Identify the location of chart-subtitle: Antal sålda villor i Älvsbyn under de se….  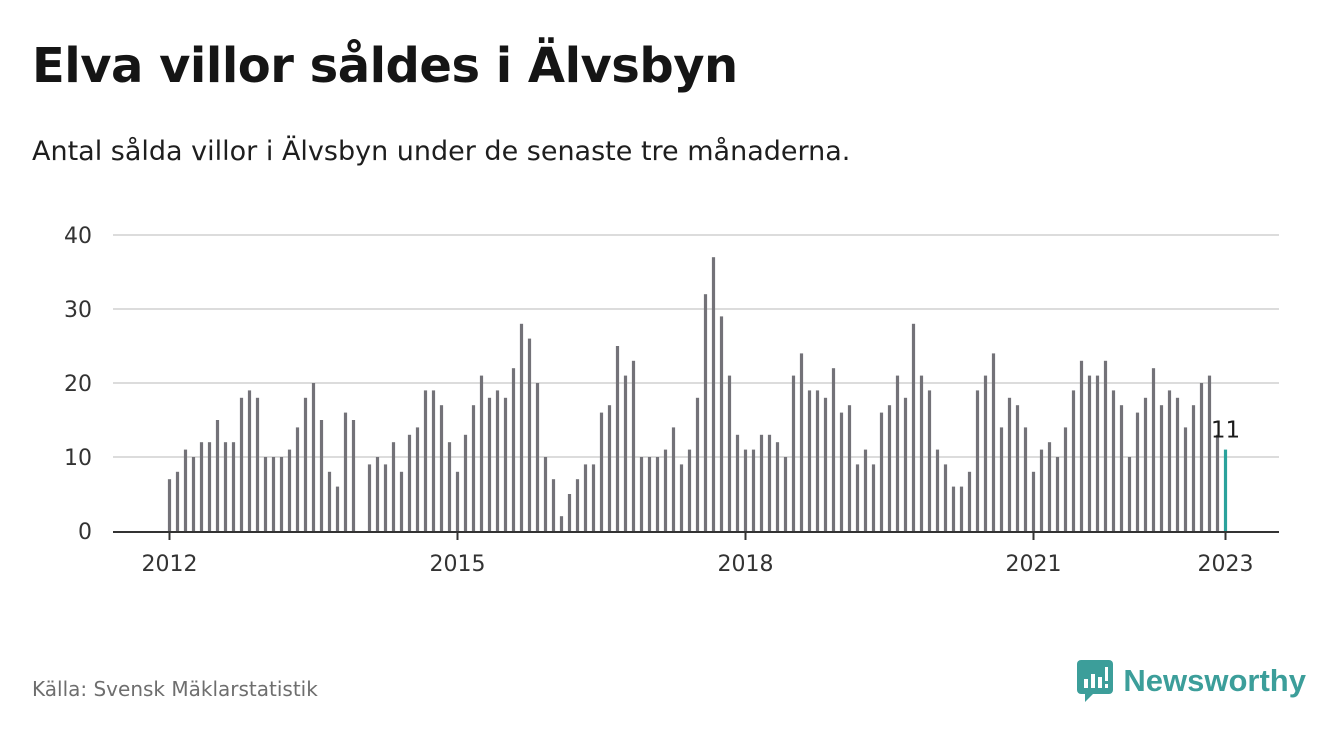
(441, 151).